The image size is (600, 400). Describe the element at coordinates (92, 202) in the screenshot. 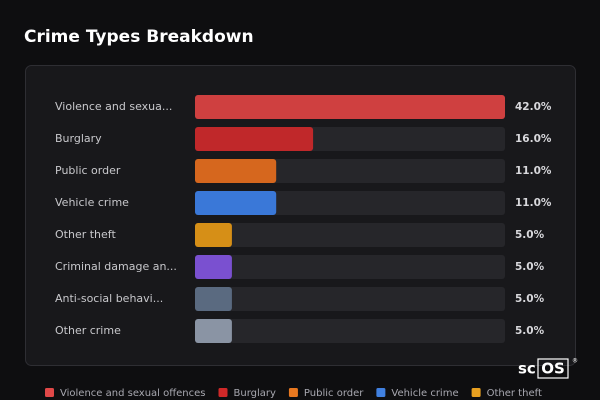

I see `category-label: Vehicle crime` at that location.